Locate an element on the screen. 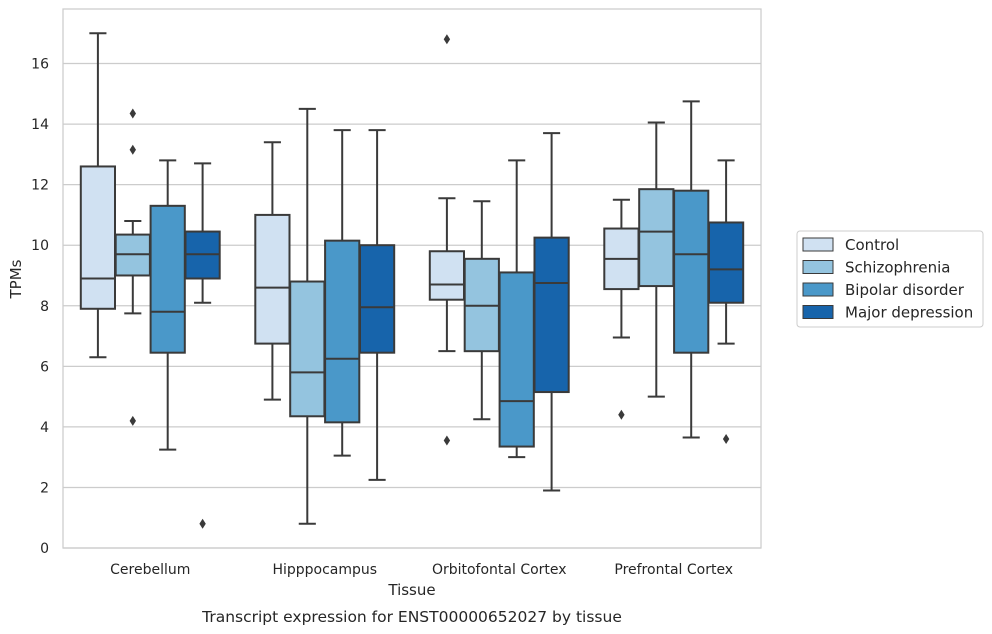 The width and height of the screenshot is (992, 634). y-tick-label: 14 is located at coordinates (40, 125).